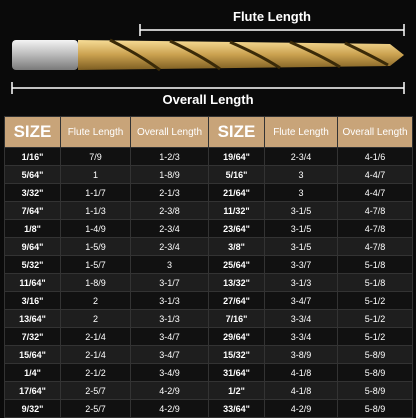 This screenshot has width=416, height=418. What do you see at coordinates (301, 354) in the screenshot?
I see `table-cell: 3-8/9` at bounding box center [301, 354].